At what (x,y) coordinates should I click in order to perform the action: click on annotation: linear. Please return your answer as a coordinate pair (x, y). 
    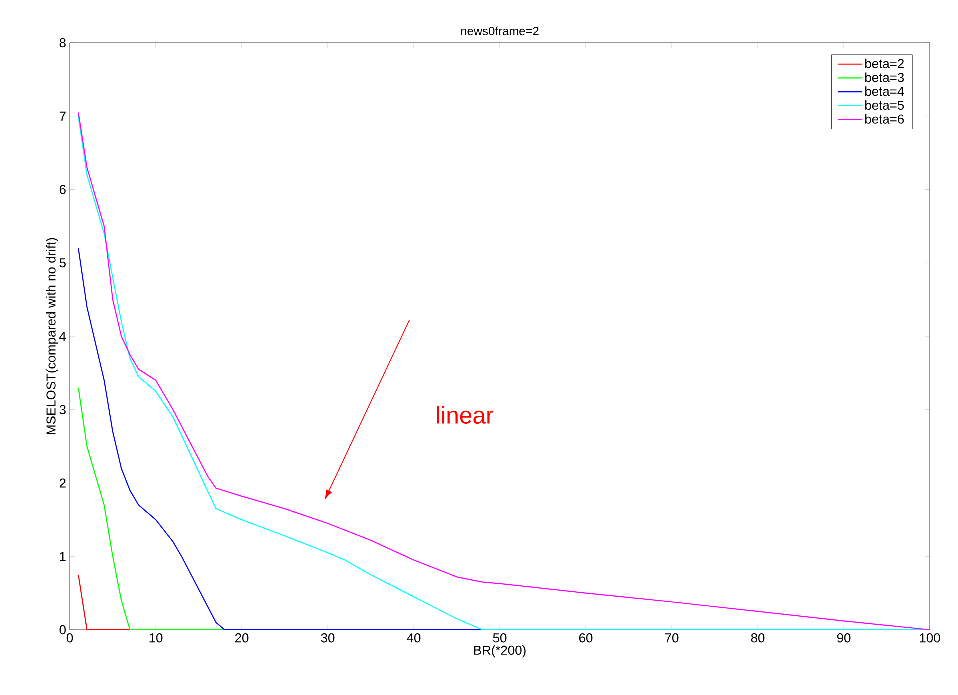
    Looking at the image, I should click on (465, 415).